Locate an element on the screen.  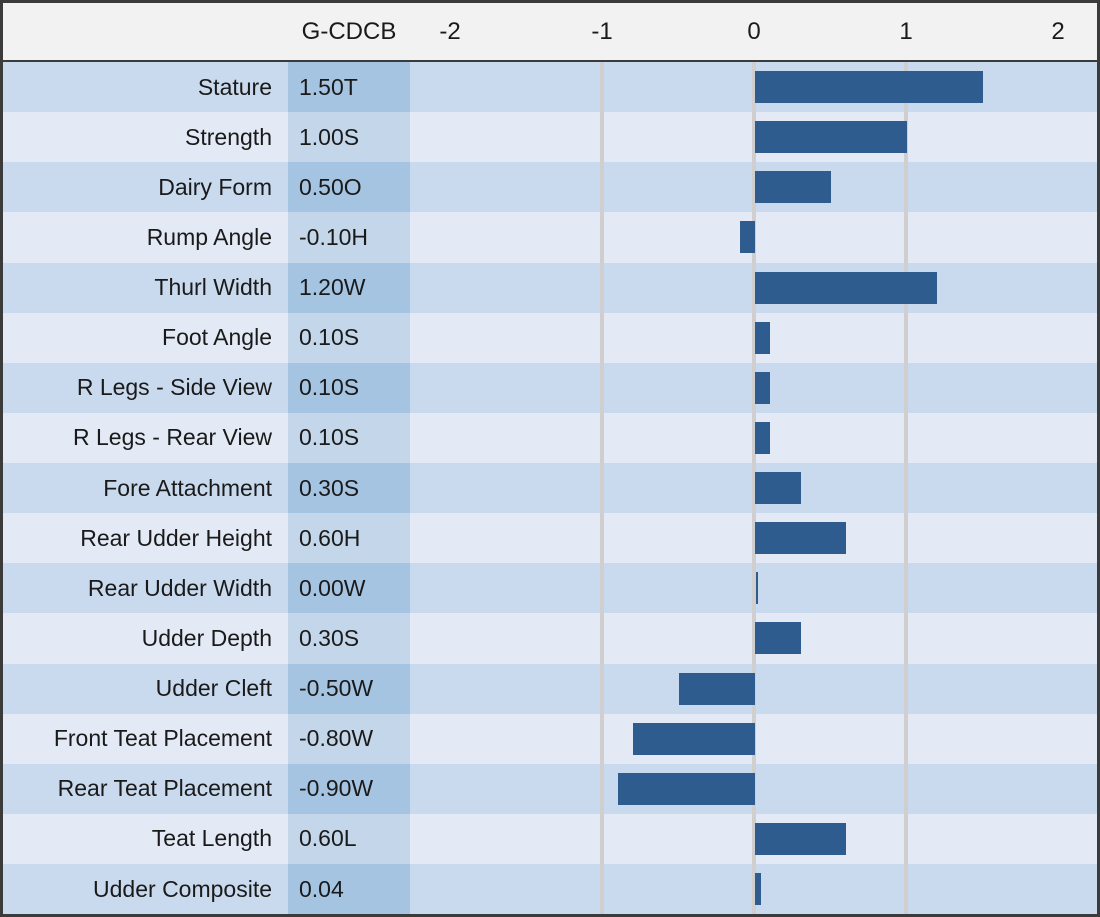
trait-name-label: Fore Attachment is located at coordinates (187, 487).